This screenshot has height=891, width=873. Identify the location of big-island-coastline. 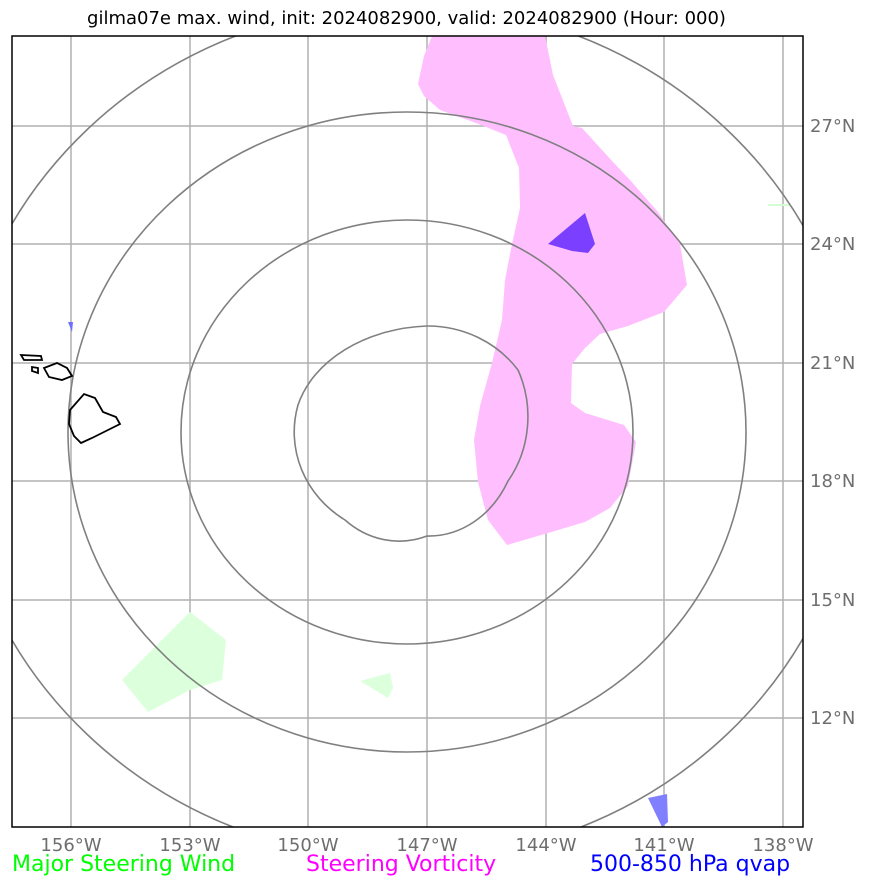
(95, 418).